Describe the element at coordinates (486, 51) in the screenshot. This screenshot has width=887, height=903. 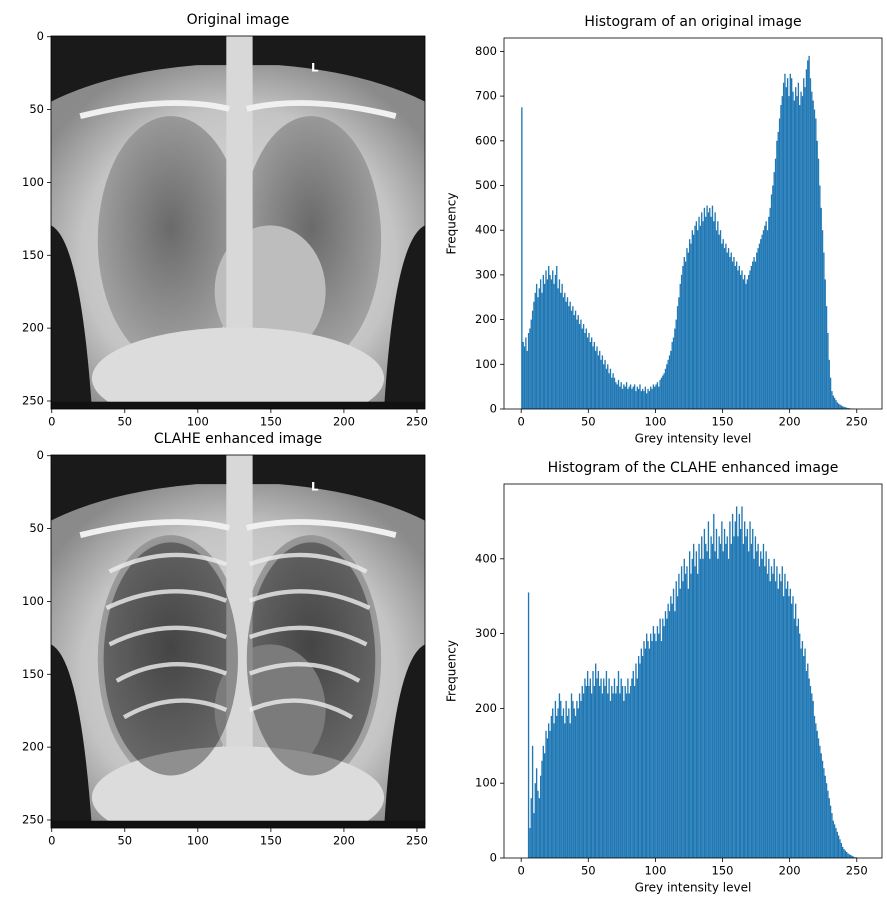
I see `y-tick-label: 800` at that location.